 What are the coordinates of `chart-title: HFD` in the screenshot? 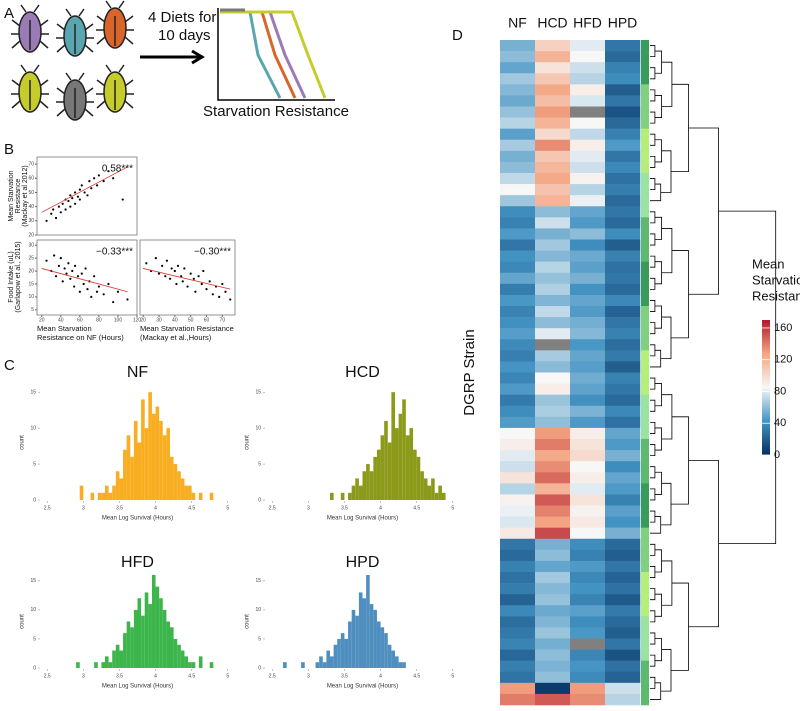 It's located at (137, 562).